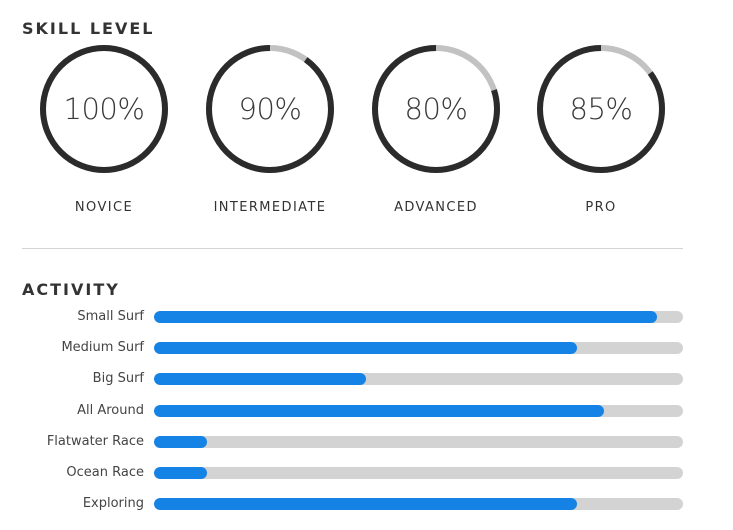 Image resolution: width=733 pixels, height=530 pixels. I want to click on activity-label: Ocean Race, so click(105, 472).